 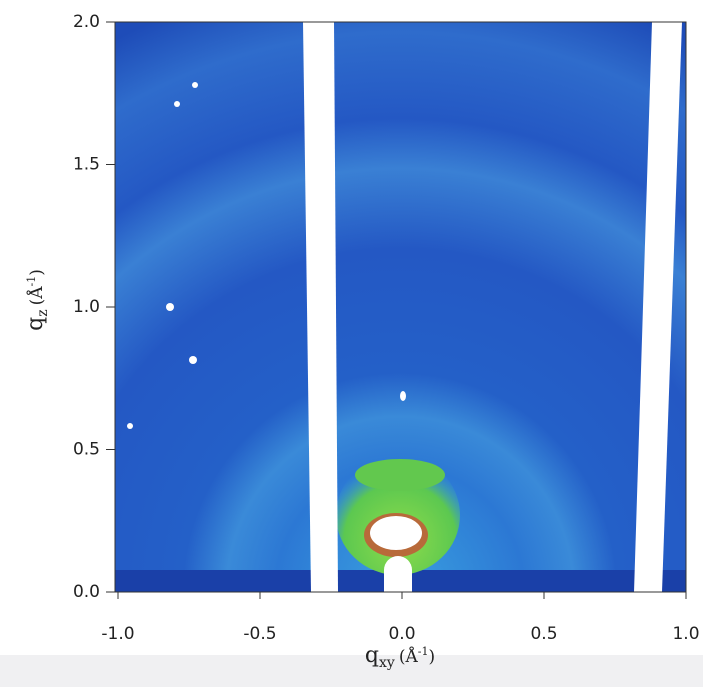 What do you see at coordinates (387, 663) in the screenshot?
I see `x-label-sub: xy` at bounding box center [387, 663].